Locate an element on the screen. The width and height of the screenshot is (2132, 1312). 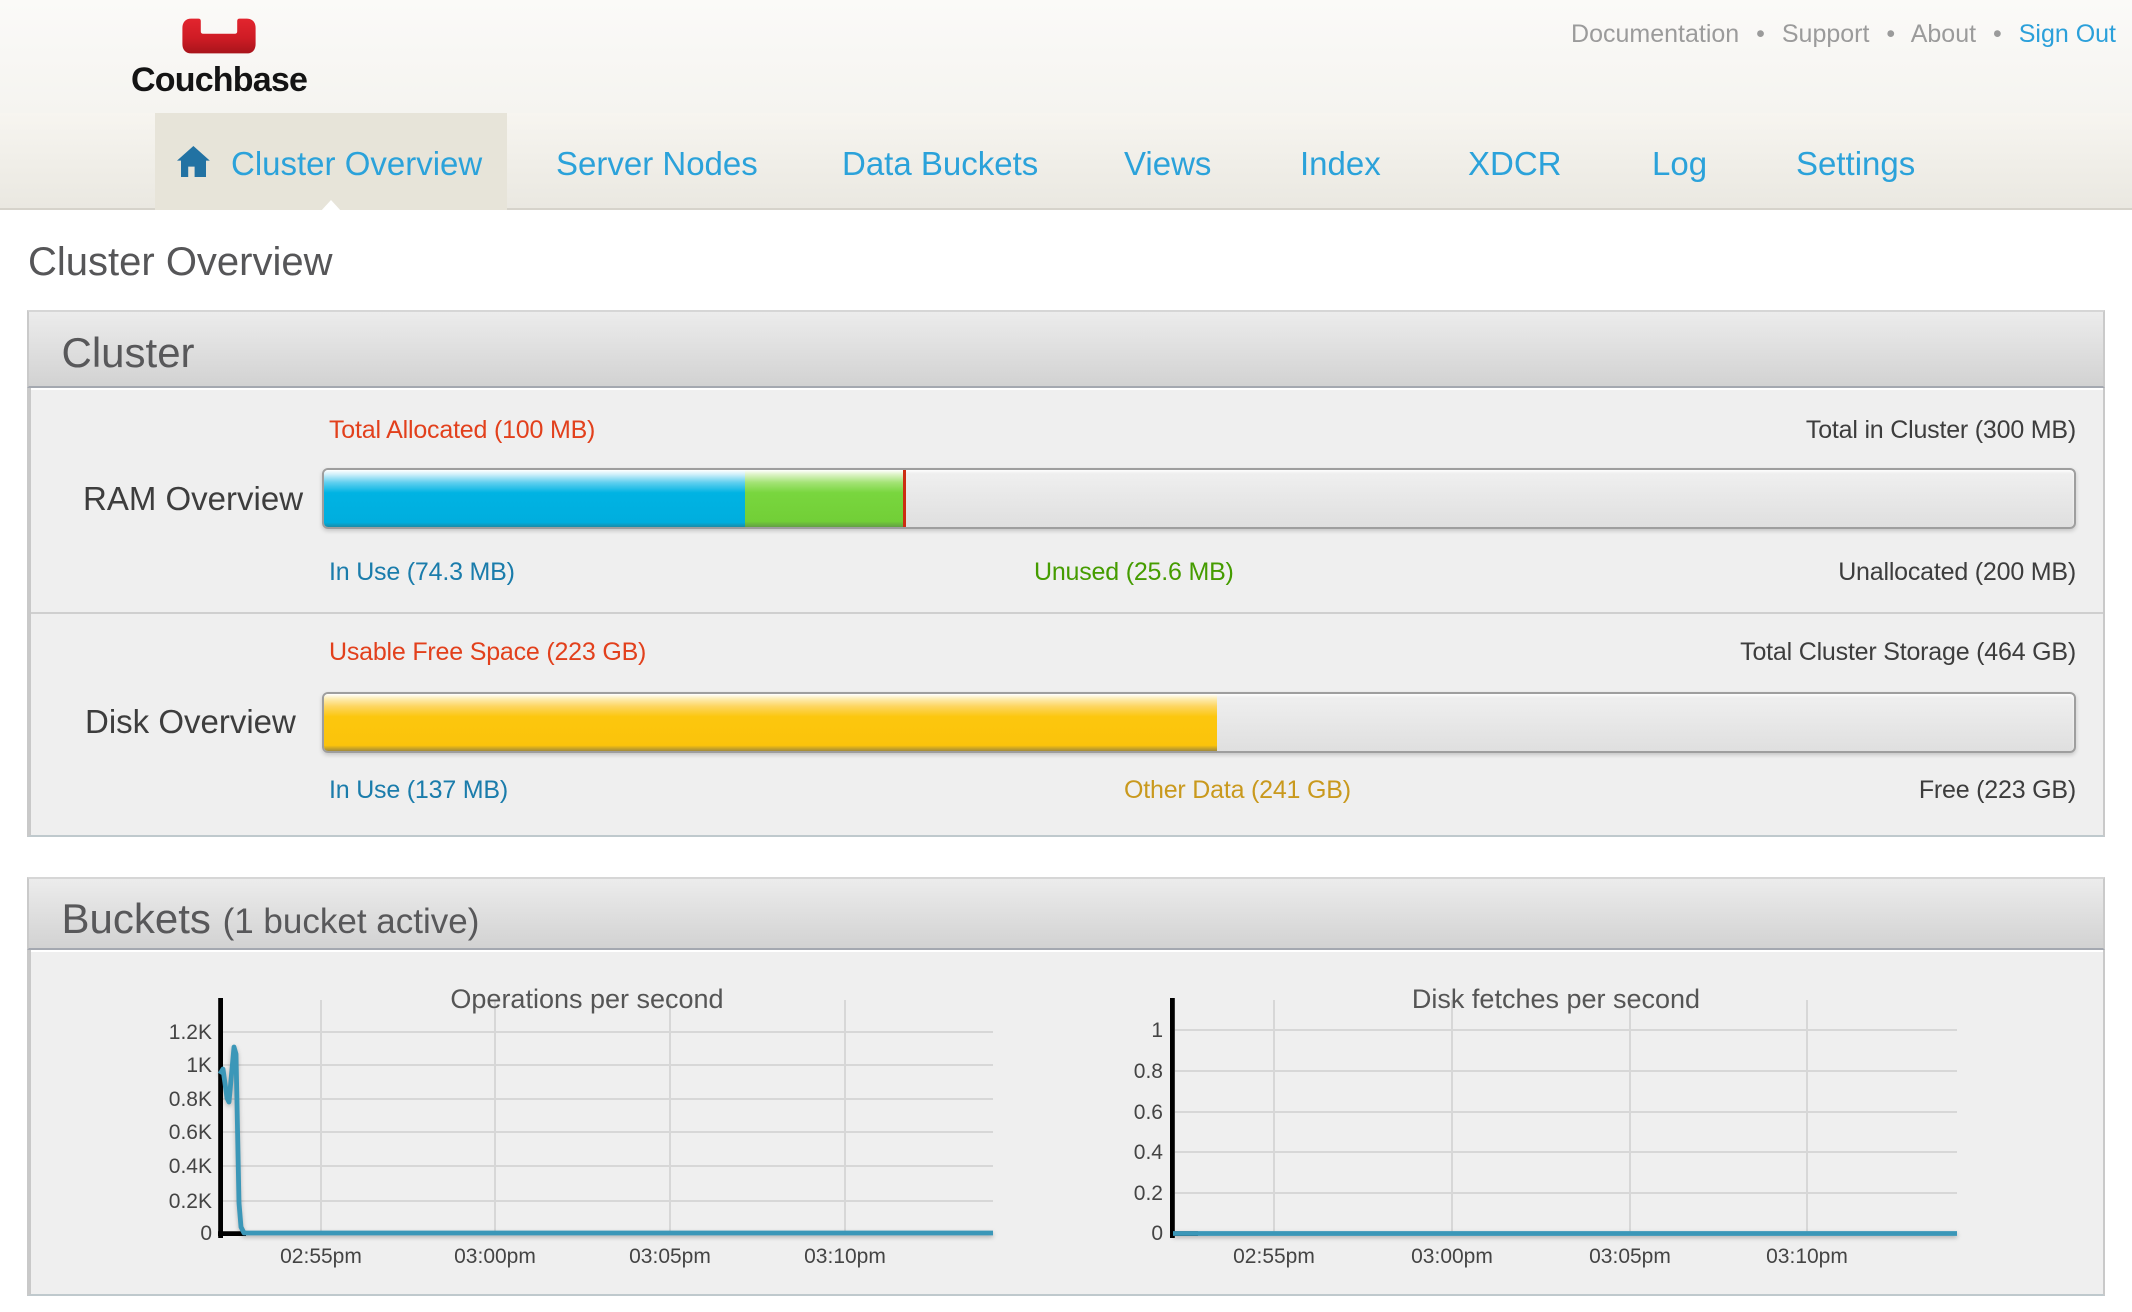
svg-text: 0.6K is located at coordinates (190, 1132).